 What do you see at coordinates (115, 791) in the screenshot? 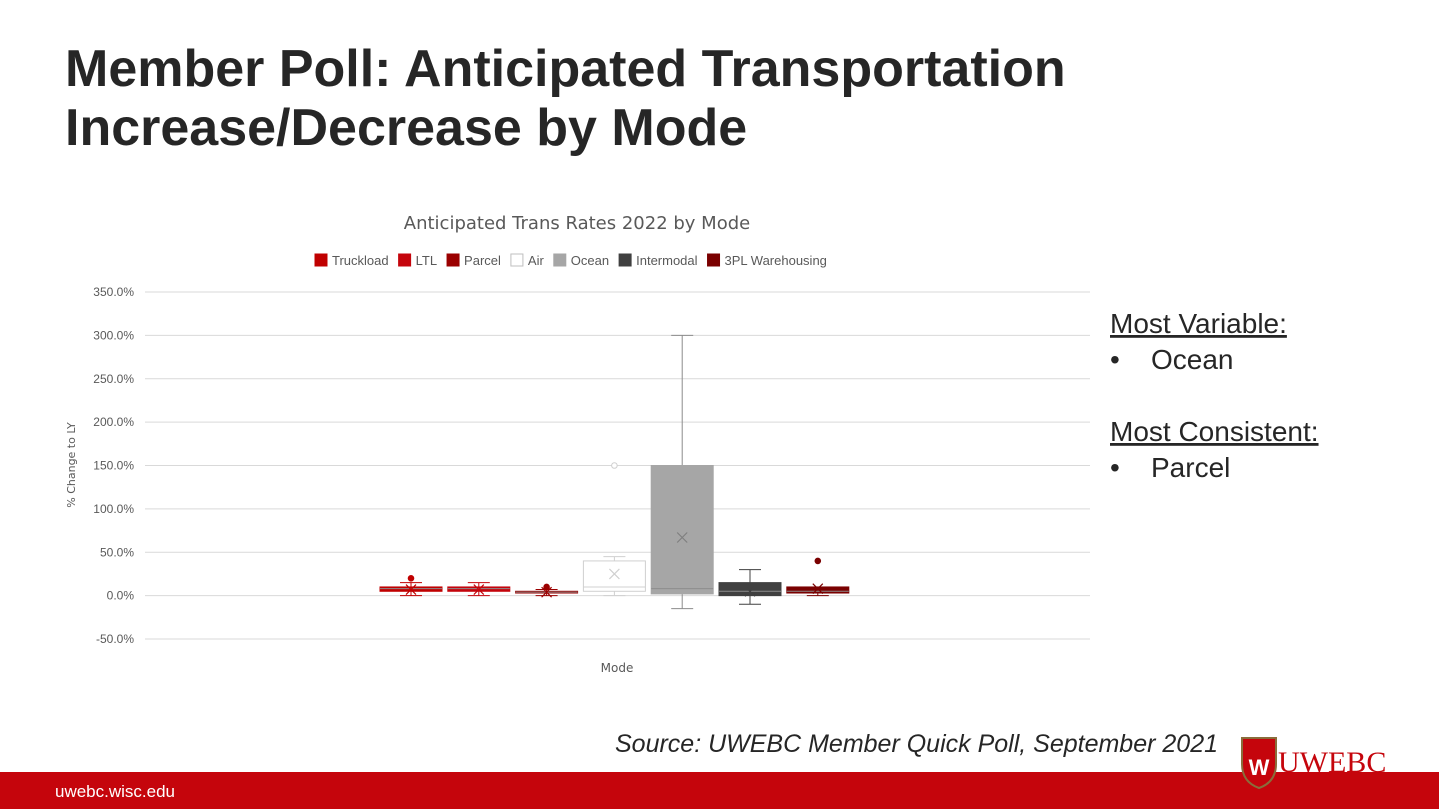
I see `footer-url: uwebc.wisc.edu` at bounding box center [115, 791].